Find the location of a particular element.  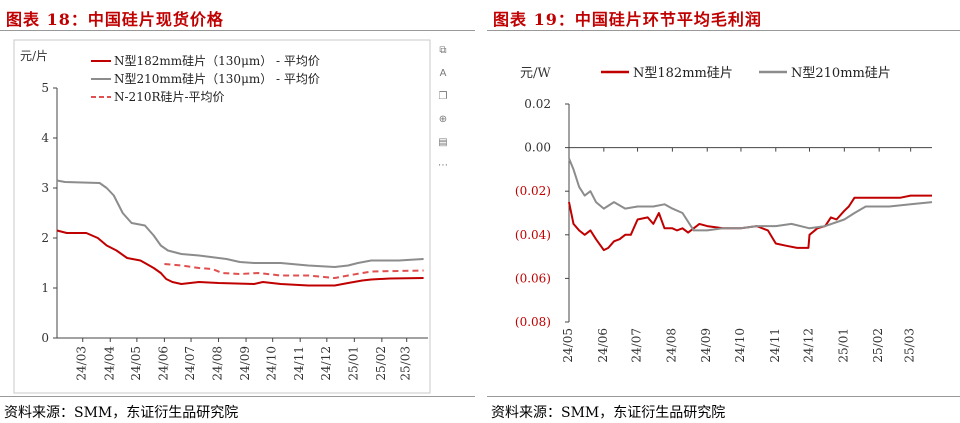

y-tick-label: (0.06) is located at coordinates (533, 278).